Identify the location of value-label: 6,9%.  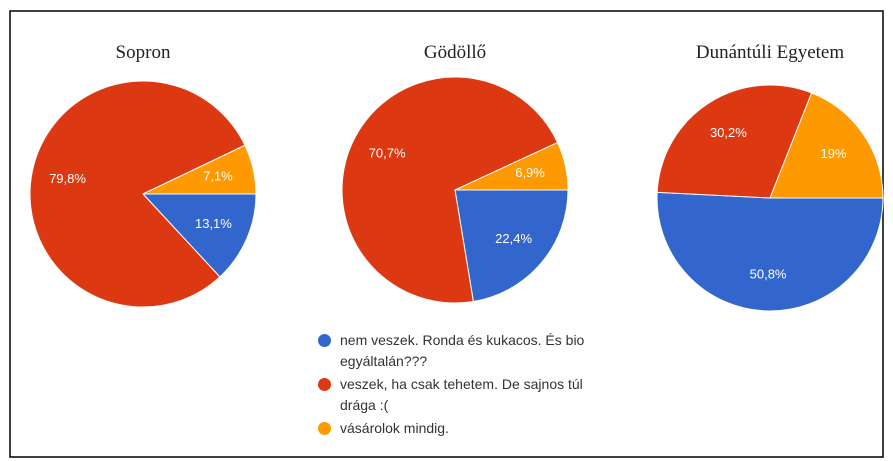
(530, 172).